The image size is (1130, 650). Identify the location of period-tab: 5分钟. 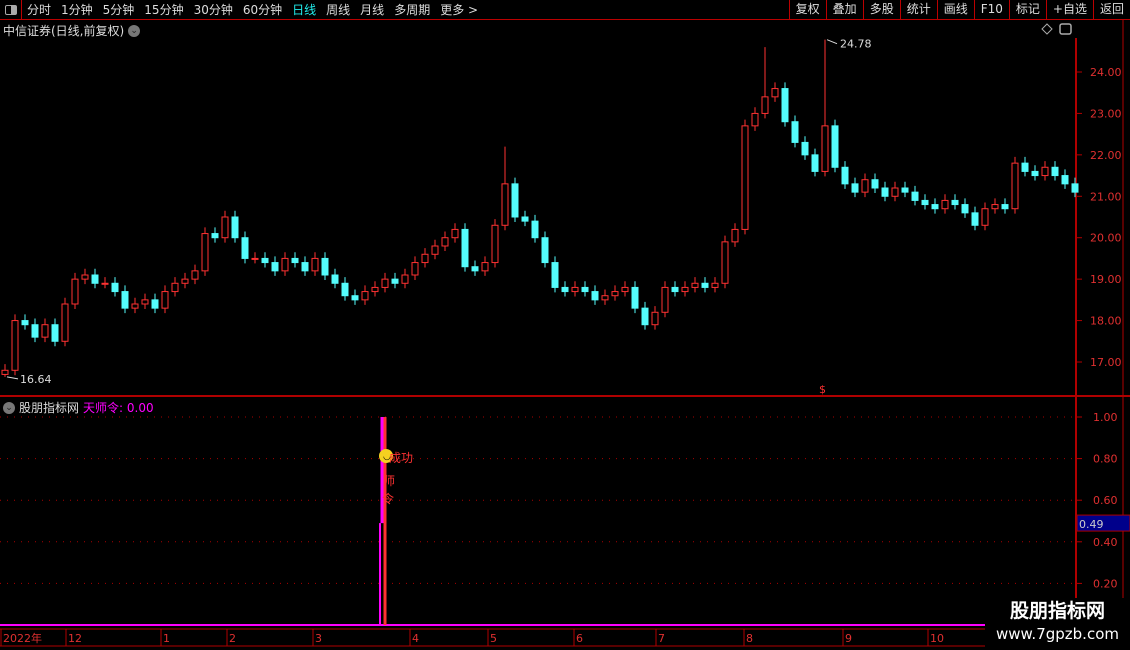
(118, 10).